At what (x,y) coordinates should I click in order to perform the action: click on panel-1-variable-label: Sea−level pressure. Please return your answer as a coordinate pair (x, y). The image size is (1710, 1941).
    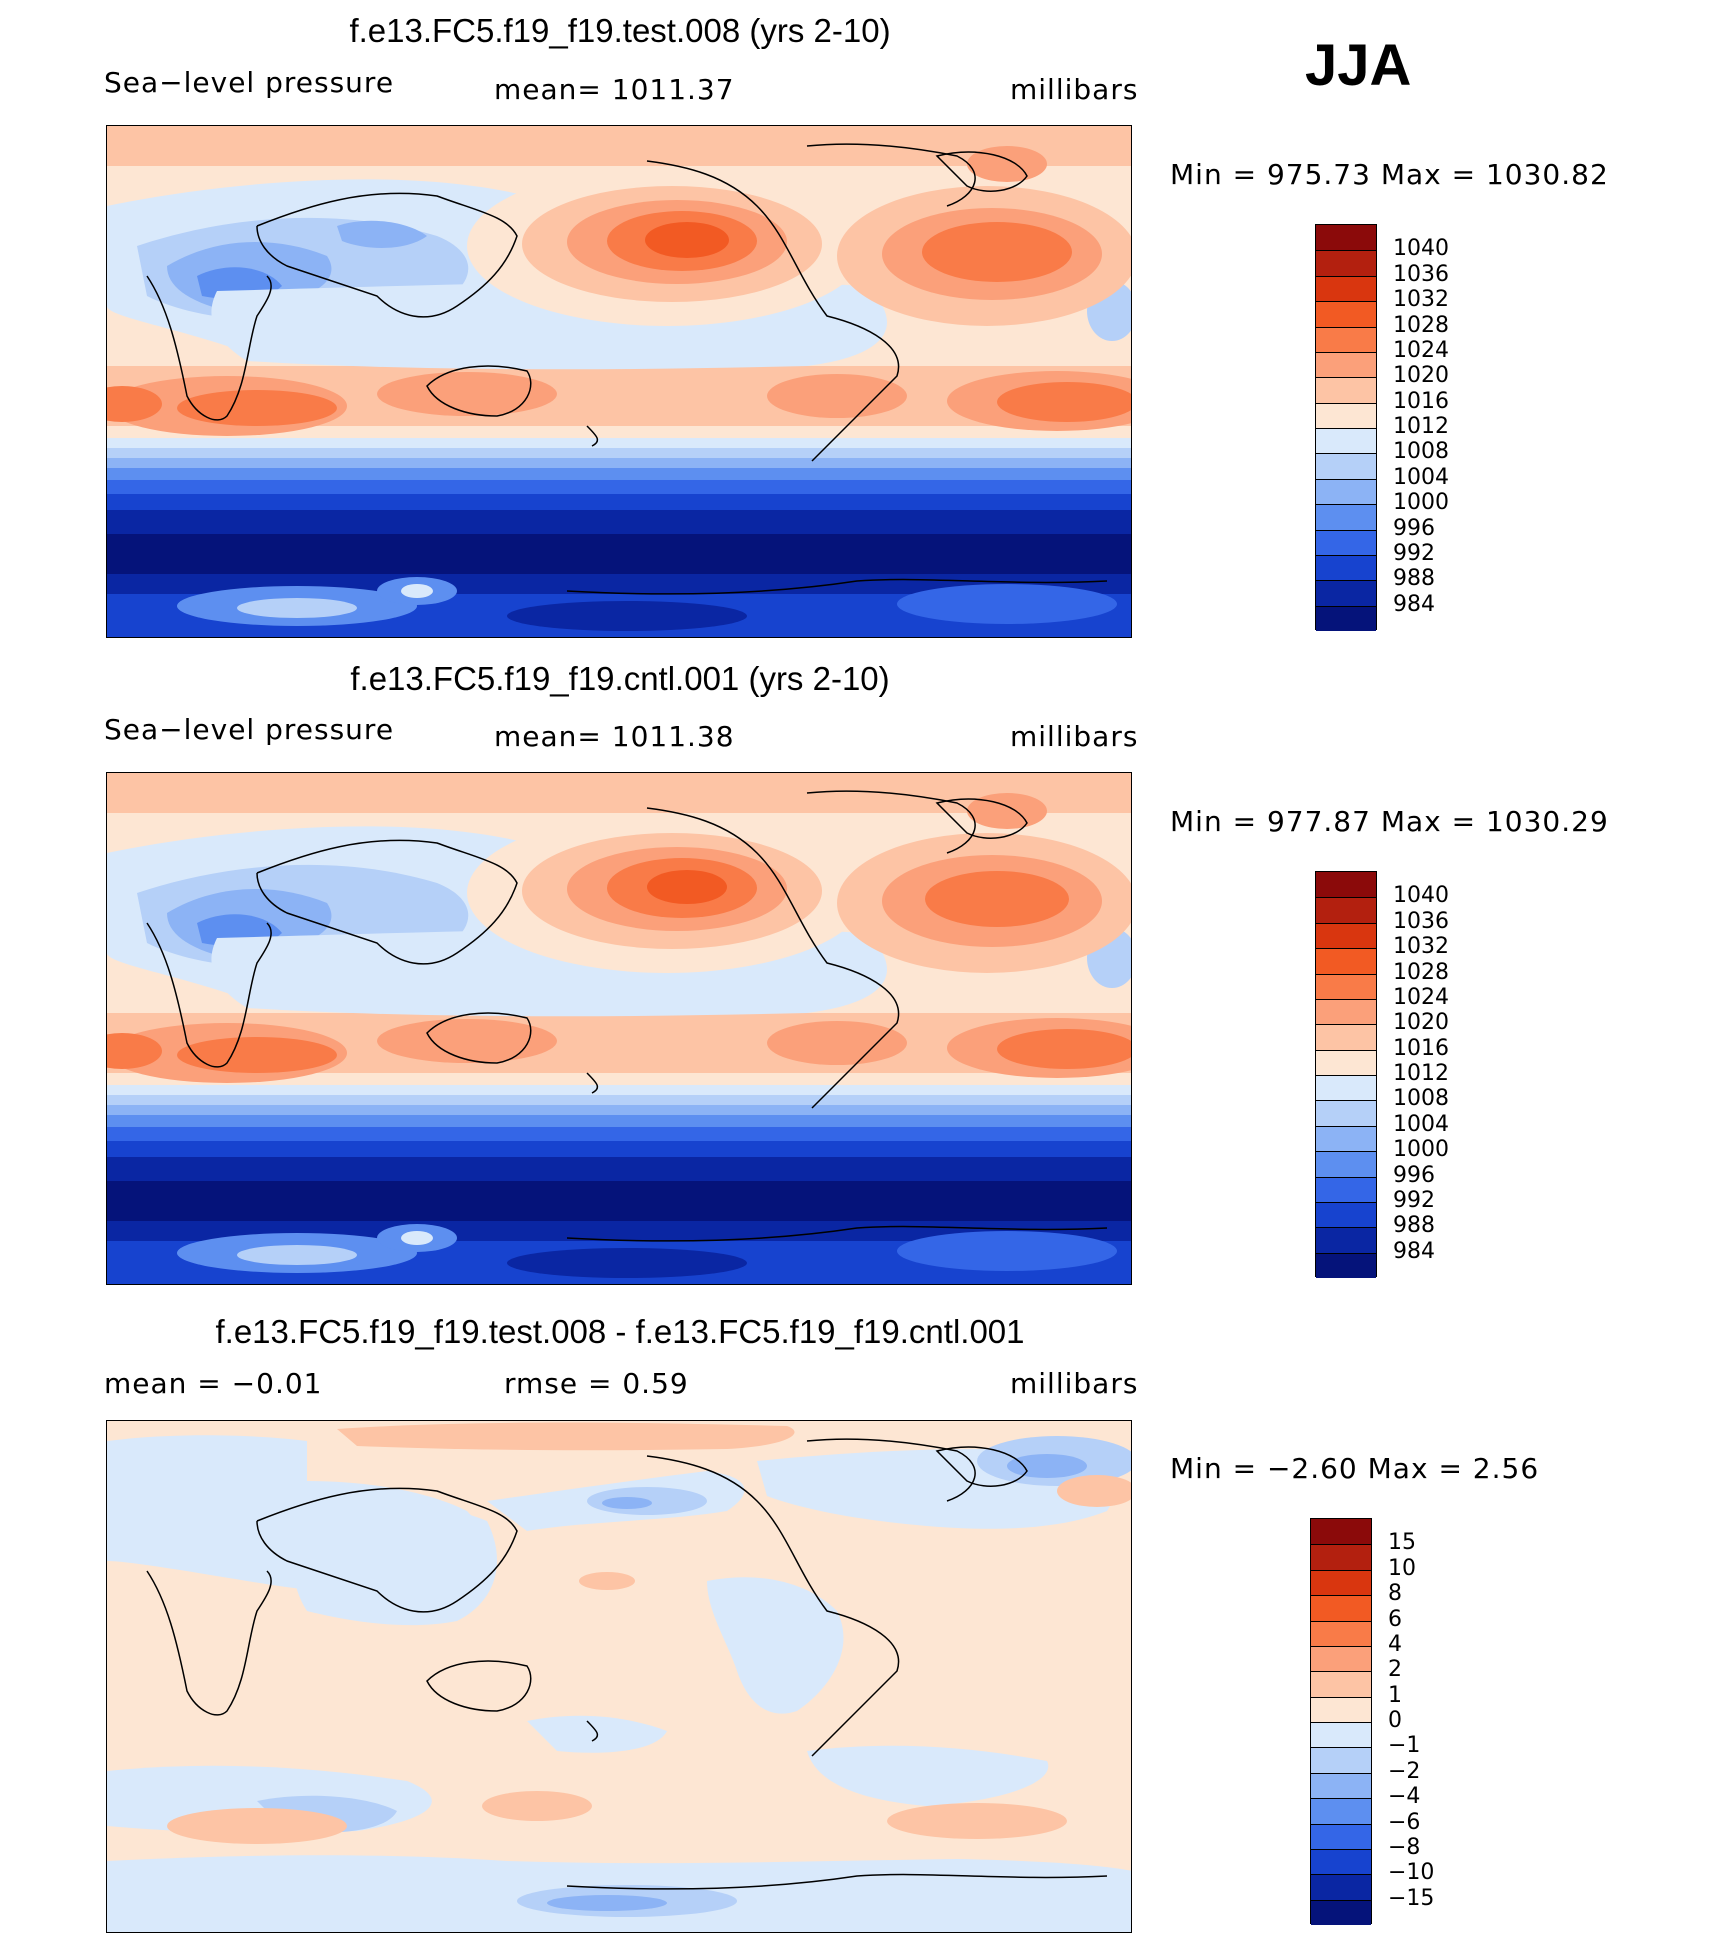
    Looking at the image, I should click on (249, 82).